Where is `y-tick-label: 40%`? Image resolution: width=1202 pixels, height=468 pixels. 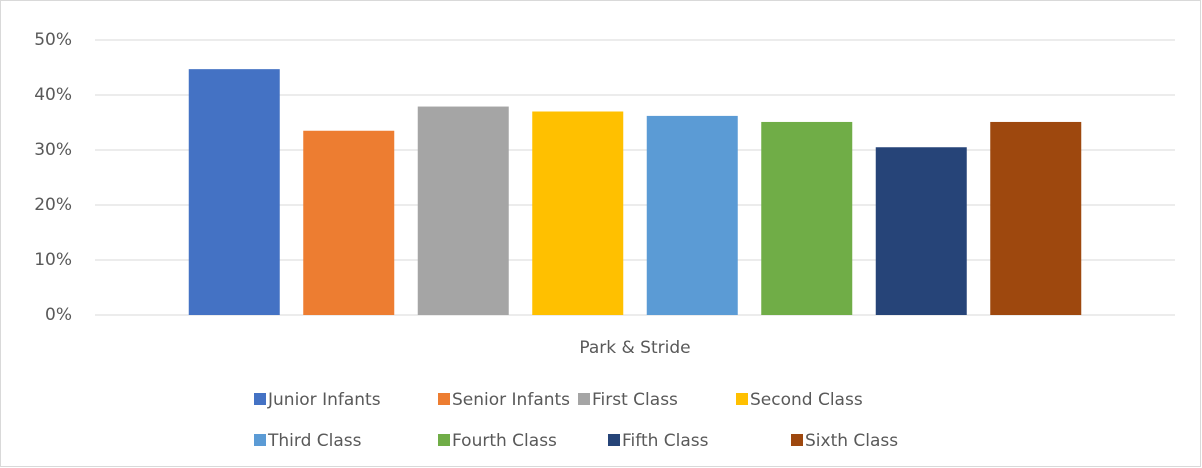 y-tick-label: 40% is located at coordinates (53, 95).